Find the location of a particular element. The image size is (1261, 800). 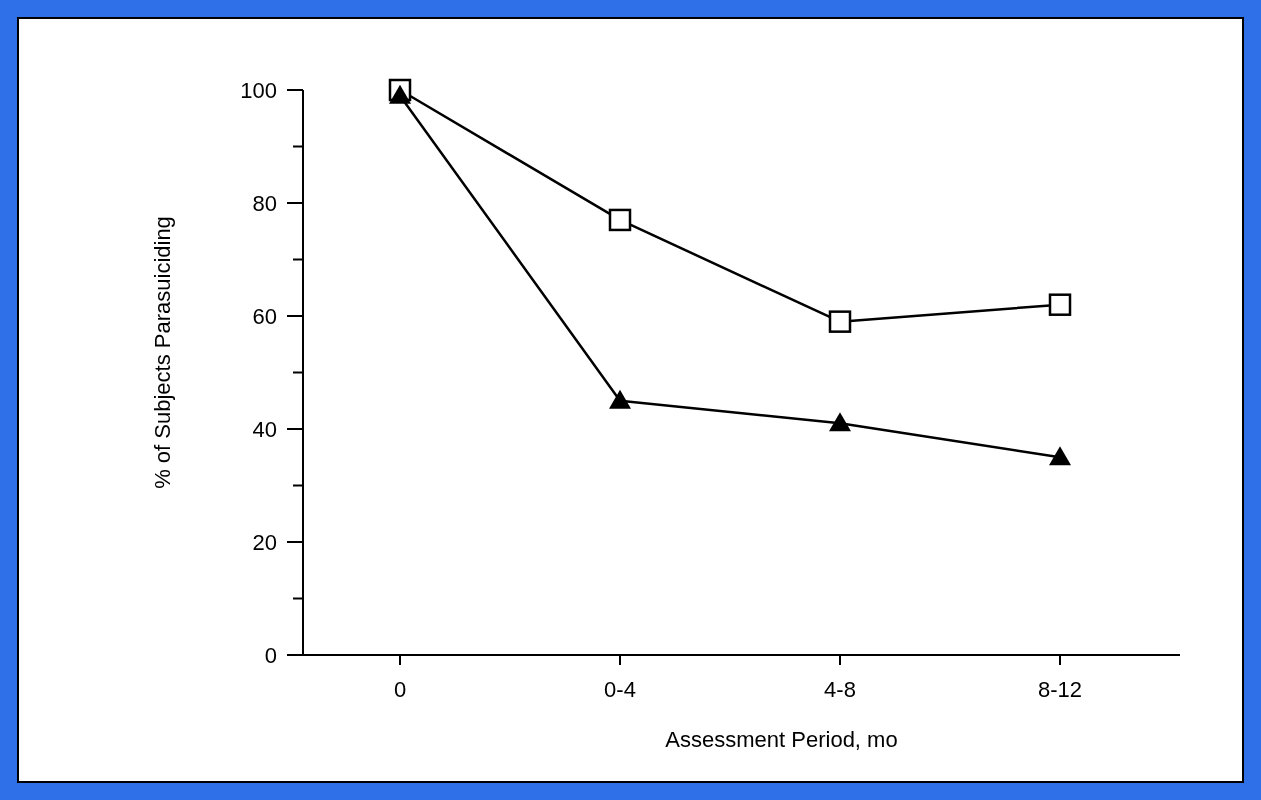

y-tick-label: 60 is located at coordinates (264, 316).